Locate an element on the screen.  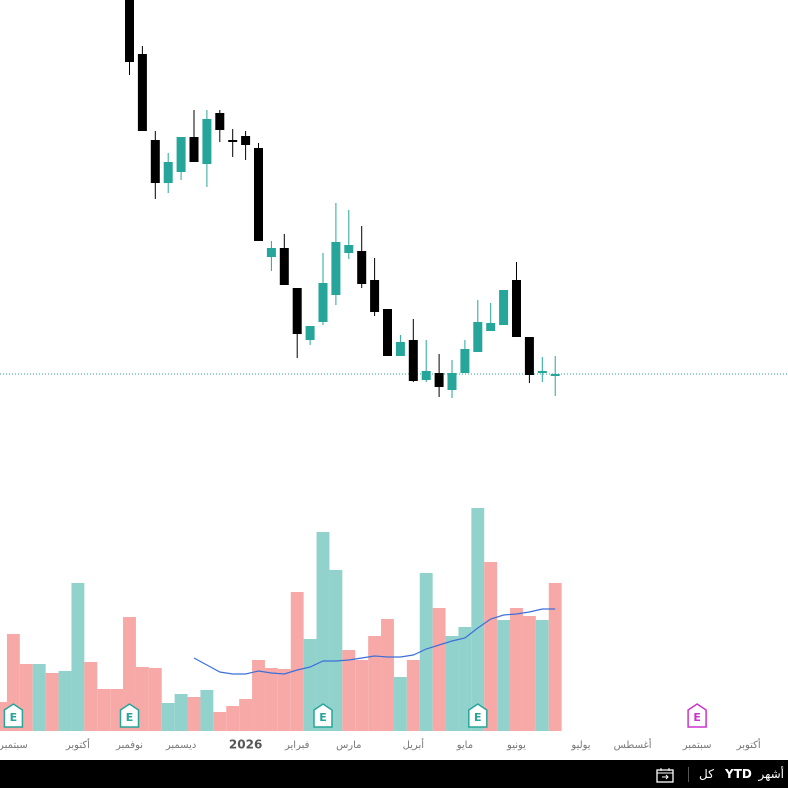
toolbar: أشهر YTD كل is located at coordinates (394, 774).